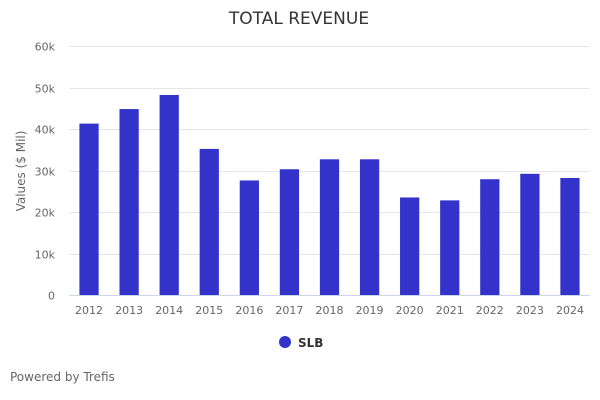 The height and width of the screenshot is (400, 600). I want to click on x-tick-label: 2018, so click(330, 310).